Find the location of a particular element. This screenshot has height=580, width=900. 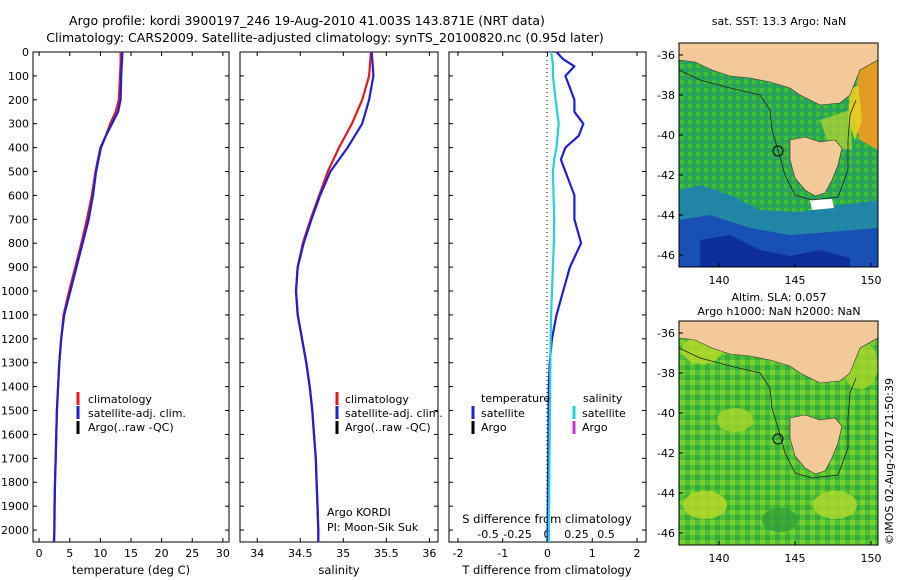

temperature-series is located at coordinates (88, 297).